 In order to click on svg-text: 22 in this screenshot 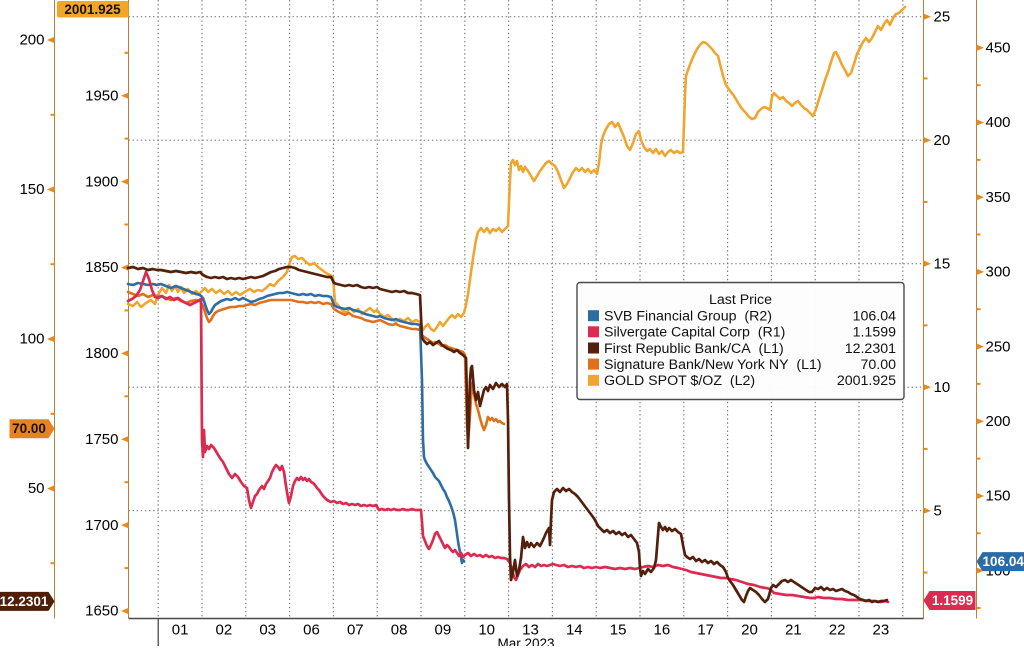, I will do `click(837, 630)`.